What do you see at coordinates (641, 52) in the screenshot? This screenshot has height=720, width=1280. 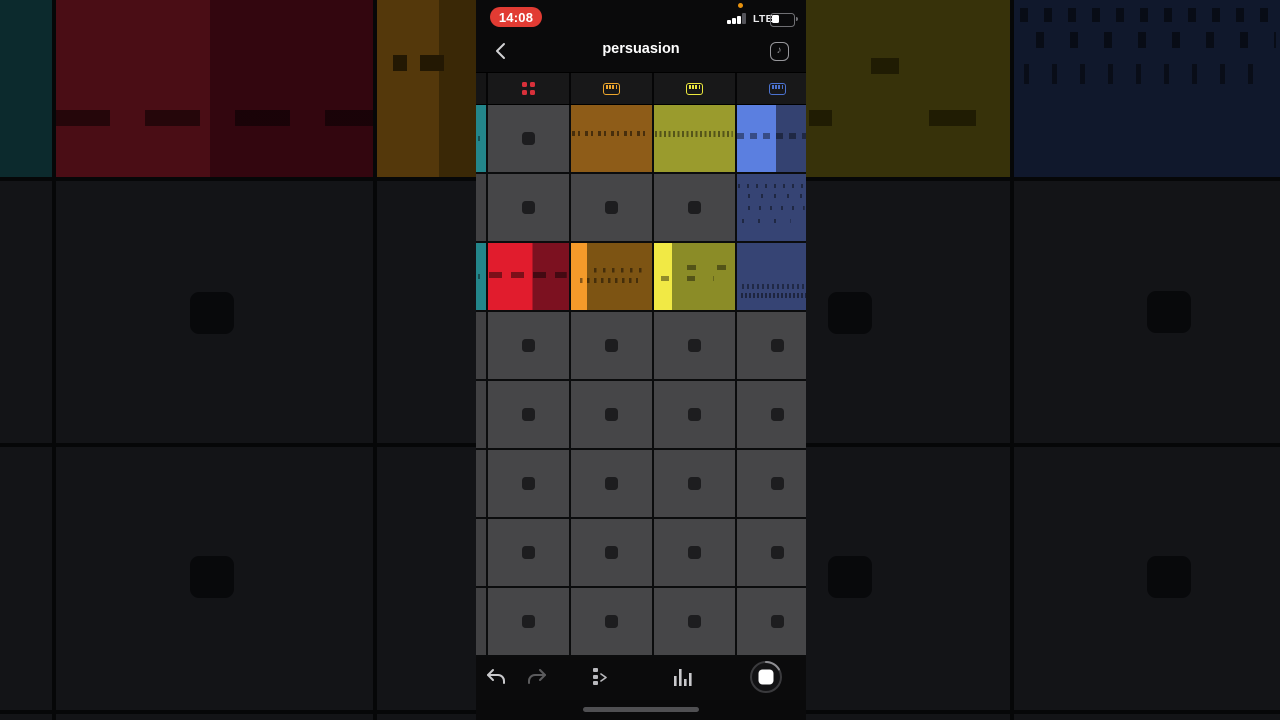 I see `nav-bar: persuasion ♪` at bounding box center [641, 52].